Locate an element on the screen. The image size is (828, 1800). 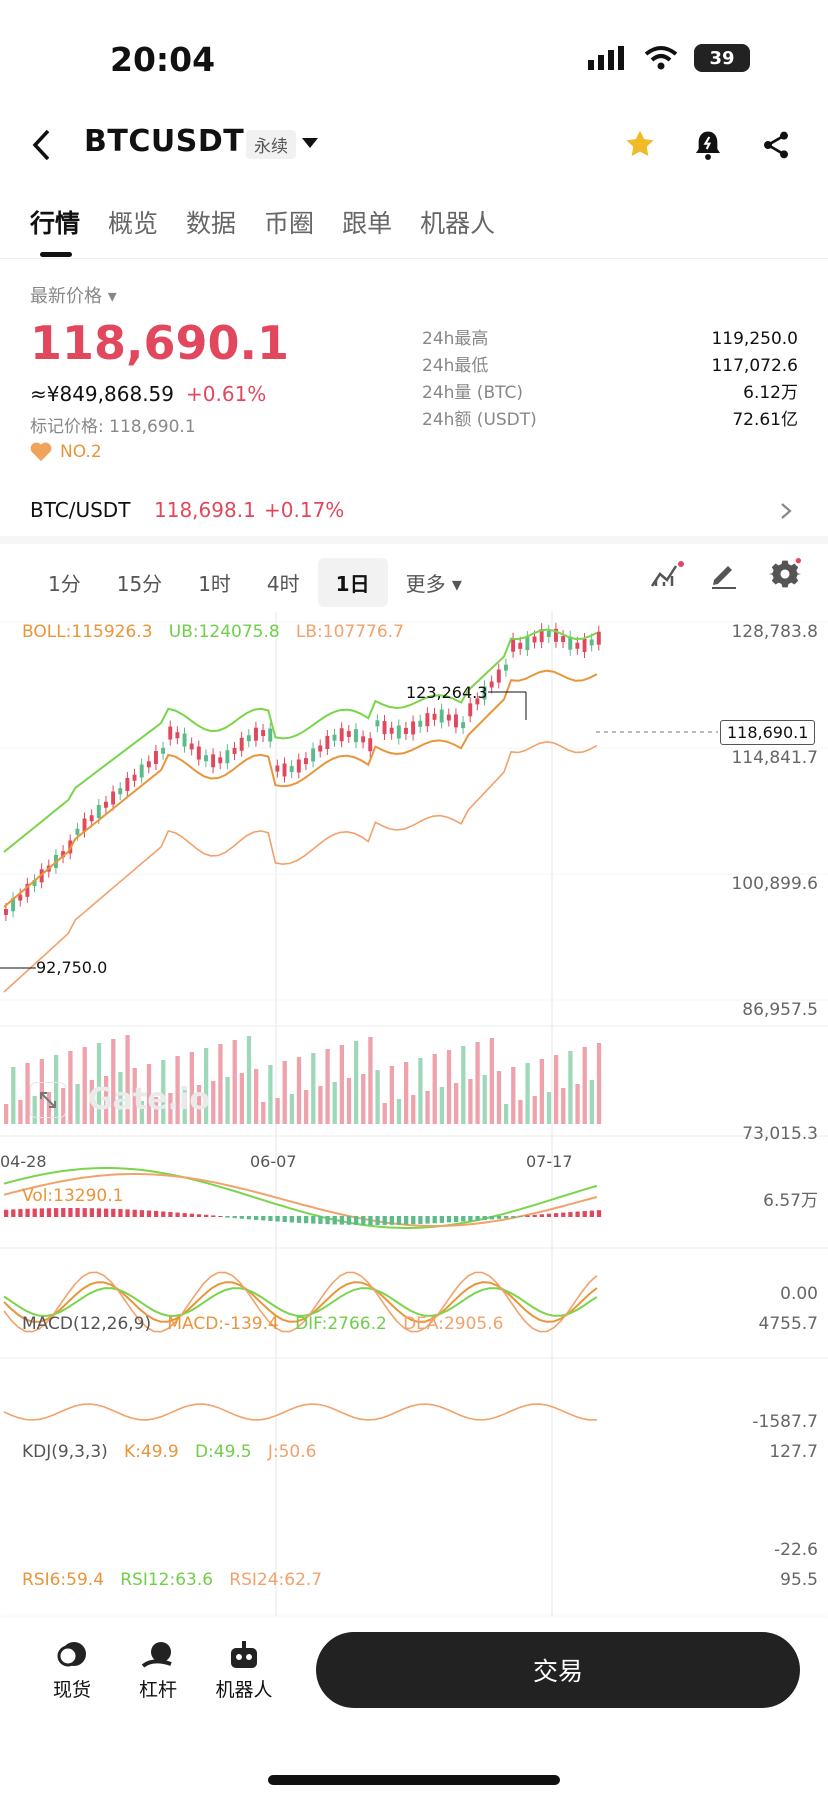
macd-dea-line is located at coordinates (300, 1200).